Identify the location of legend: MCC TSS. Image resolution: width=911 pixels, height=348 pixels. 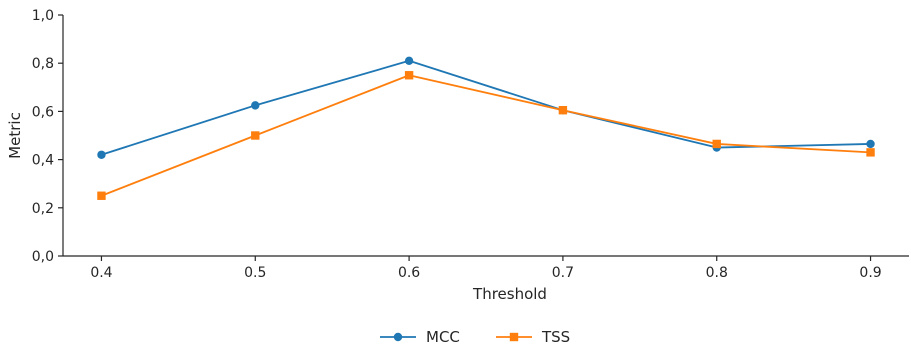
(475, 337).